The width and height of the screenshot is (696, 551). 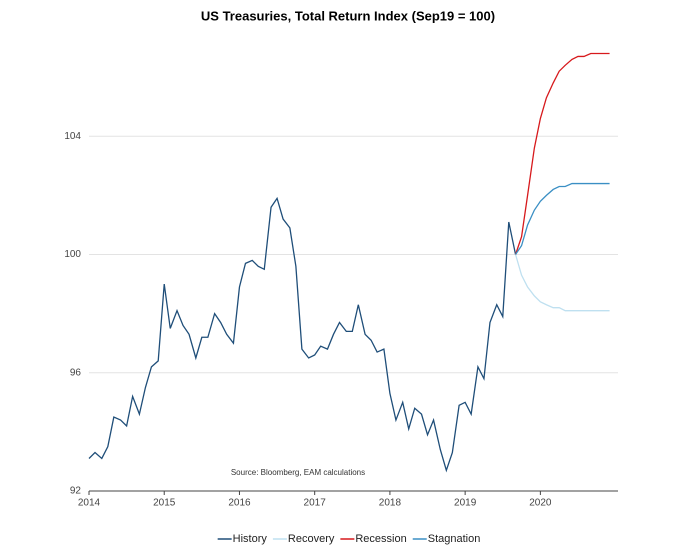 What do you see at coordinates (76, 491) in the screenshot?
I see `y-tick-label: 92` at bounding box center [76, 491].